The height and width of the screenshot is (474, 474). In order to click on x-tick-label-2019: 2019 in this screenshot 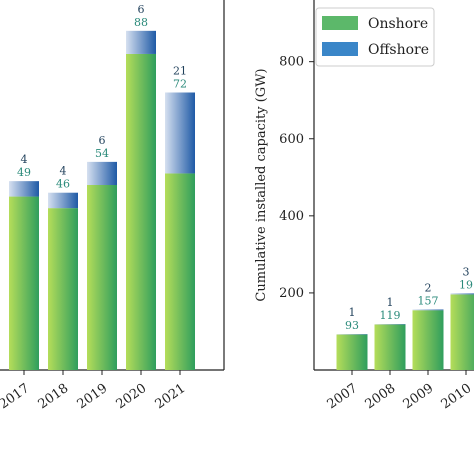, I will do `click(93, 396)`.